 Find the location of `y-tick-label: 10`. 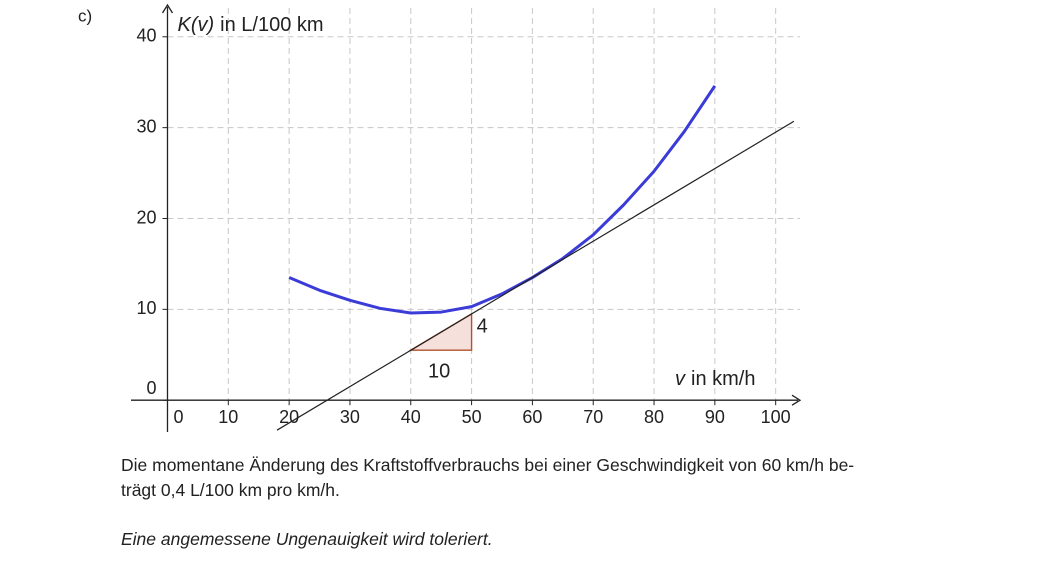

y-tick-label: 10 is located at coordinates (146, 308).